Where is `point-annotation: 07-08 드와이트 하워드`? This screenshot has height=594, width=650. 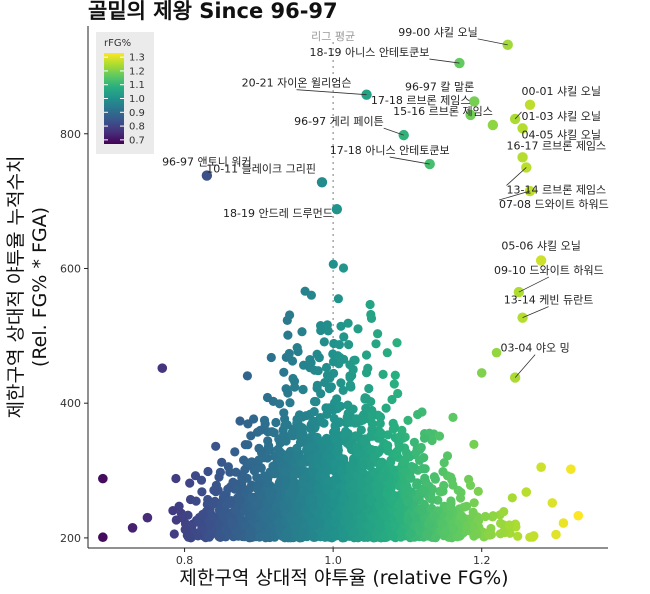 point-annotation: 07-08 드와이트 하워드 is located at coordinates (554, 204).